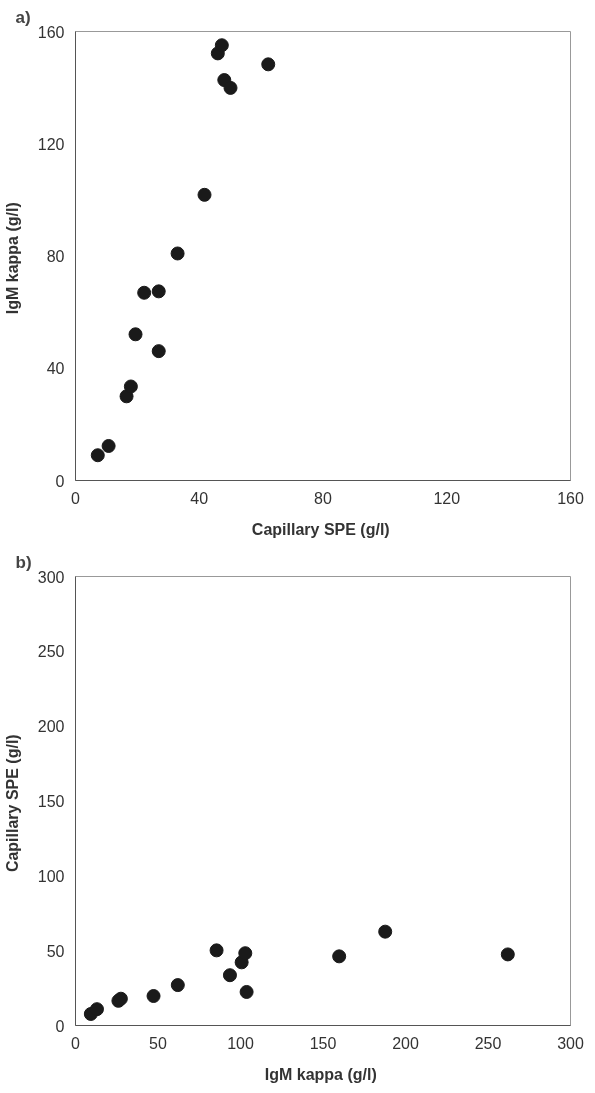 Image resolution: width=595 pixels, height=1093 pixels. Describe the element at coordinates (323, 498) in the screenshot. I see `x-tick-label: 80` at that location.